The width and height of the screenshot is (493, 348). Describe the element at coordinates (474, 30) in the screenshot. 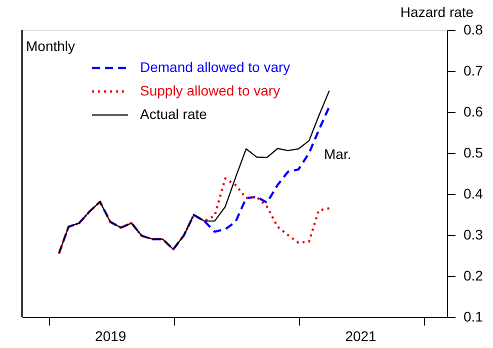

I see `y-tick-label: 0.8` at that location.